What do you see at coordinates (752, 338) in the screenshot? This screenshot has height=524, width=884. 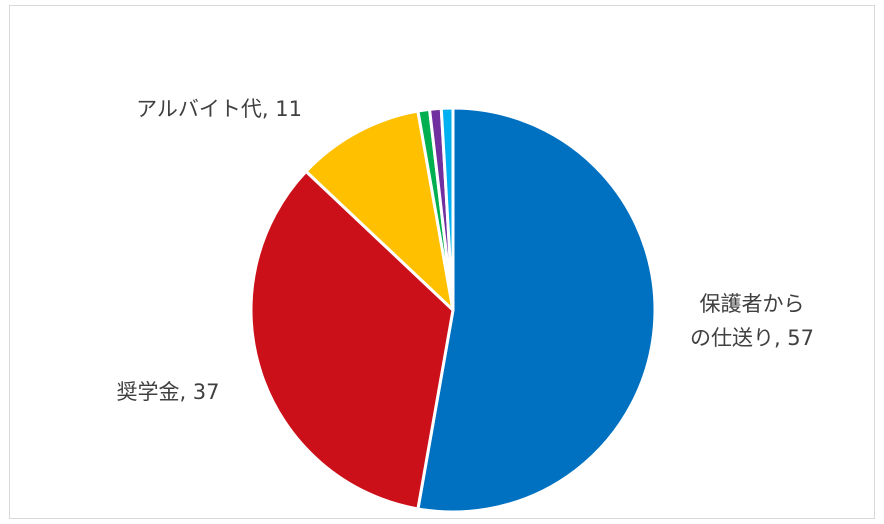 I see `data-label-line: の仕送り, 57` at bounding box center [752, 338].